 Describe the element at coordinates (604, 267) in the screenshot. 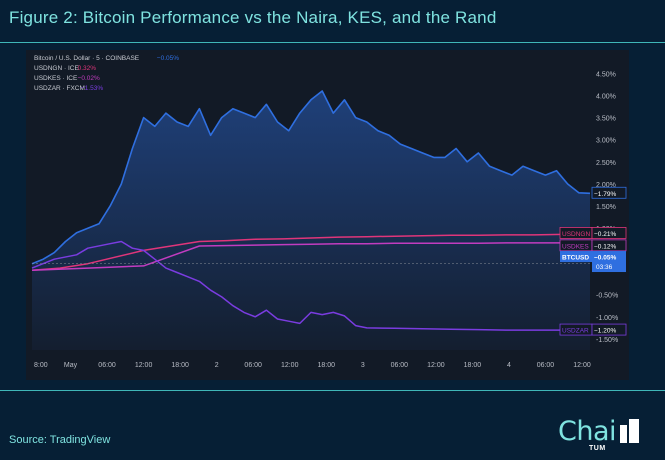

I see `btcusd-time-label: 03:36` at that location.